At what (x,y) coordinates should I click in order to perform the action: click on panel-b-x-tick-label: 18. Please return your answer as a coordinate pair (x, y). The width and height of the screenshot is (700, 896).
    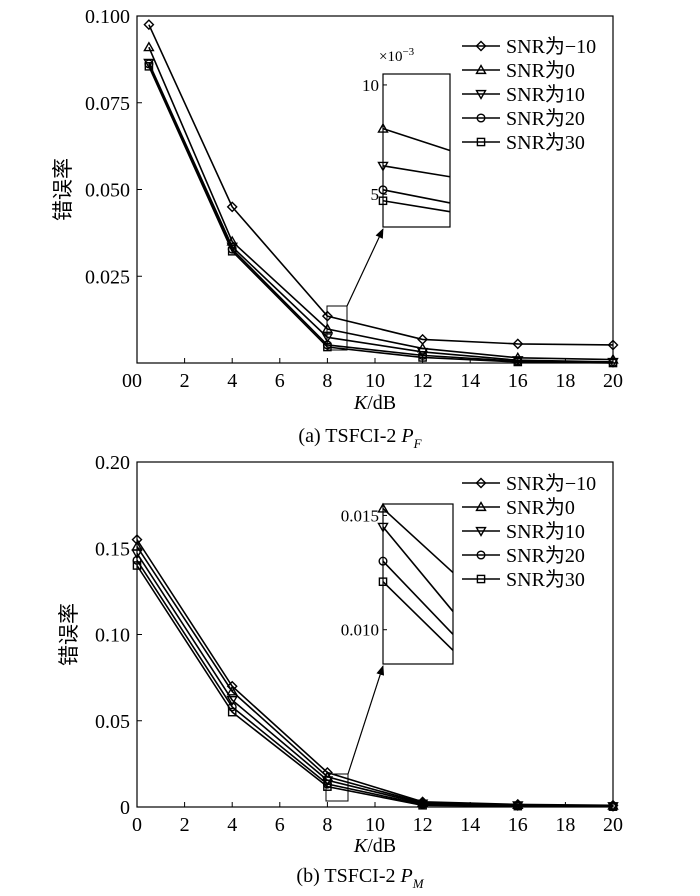
    Looking at the image, I should click on (565, 825).